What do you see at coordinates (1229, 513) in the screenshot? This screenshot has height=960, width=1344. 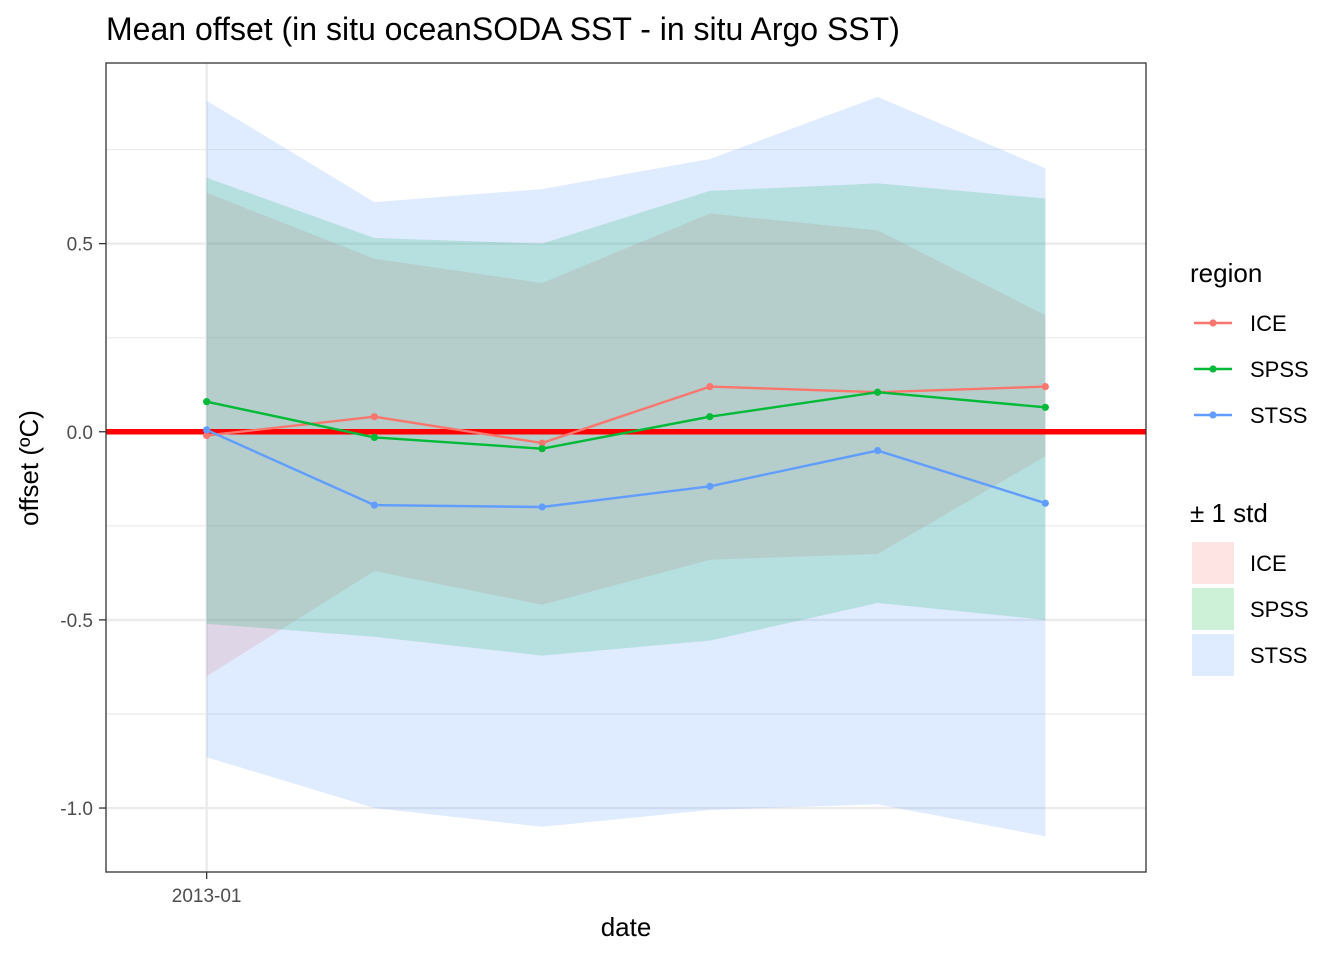 I see `legend-title-std: ± 1 std` at bounding box center [1229, 513].